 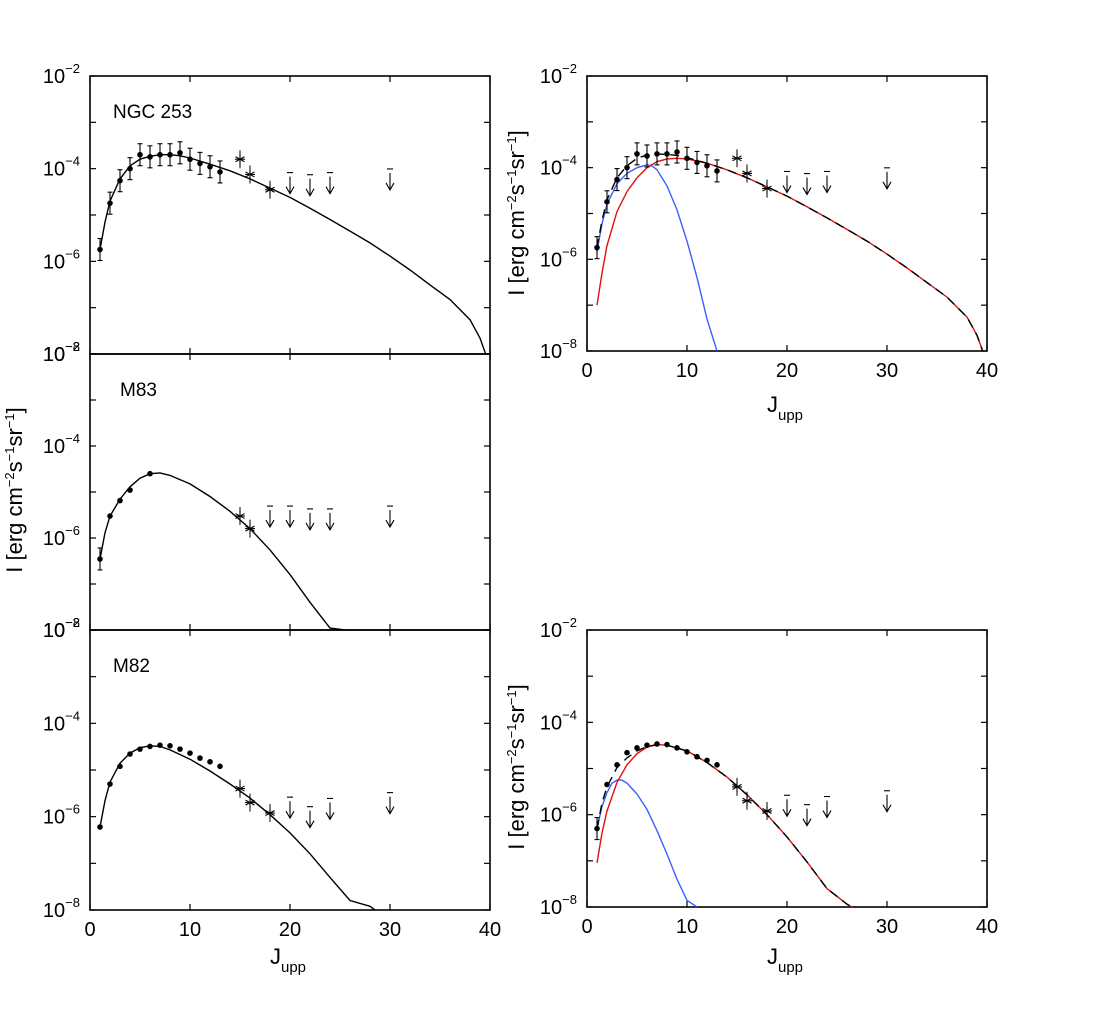 What do you see at coordinates (131, 666) in the screenshot?
I see `panel-title: M82` at bounding box center [131, 666].